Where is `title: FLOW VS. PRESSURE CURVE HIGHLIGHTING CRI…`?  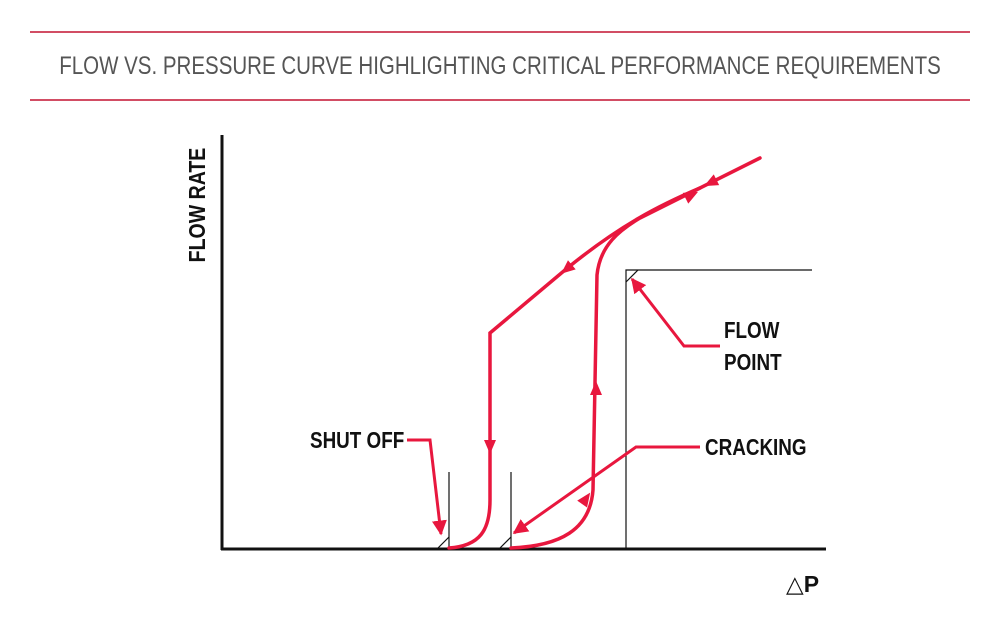 title: FLOW VS. PRESSURE CURVE HIGHLIGHTING CRI… is located at coordinates (500, 65).